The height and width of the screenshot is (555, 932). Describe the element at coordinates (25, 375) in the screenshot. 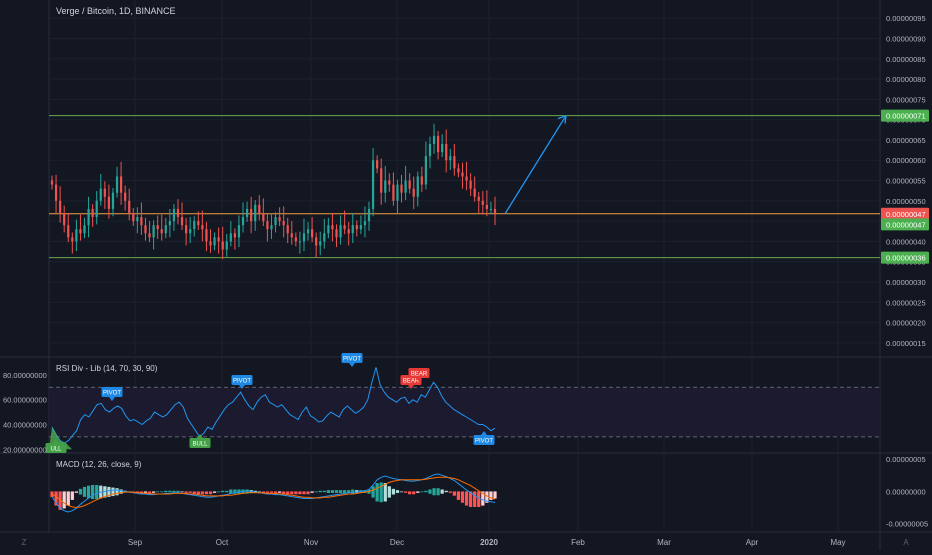

I see `rsi-y-tick-label: 80.00000000` at that location.